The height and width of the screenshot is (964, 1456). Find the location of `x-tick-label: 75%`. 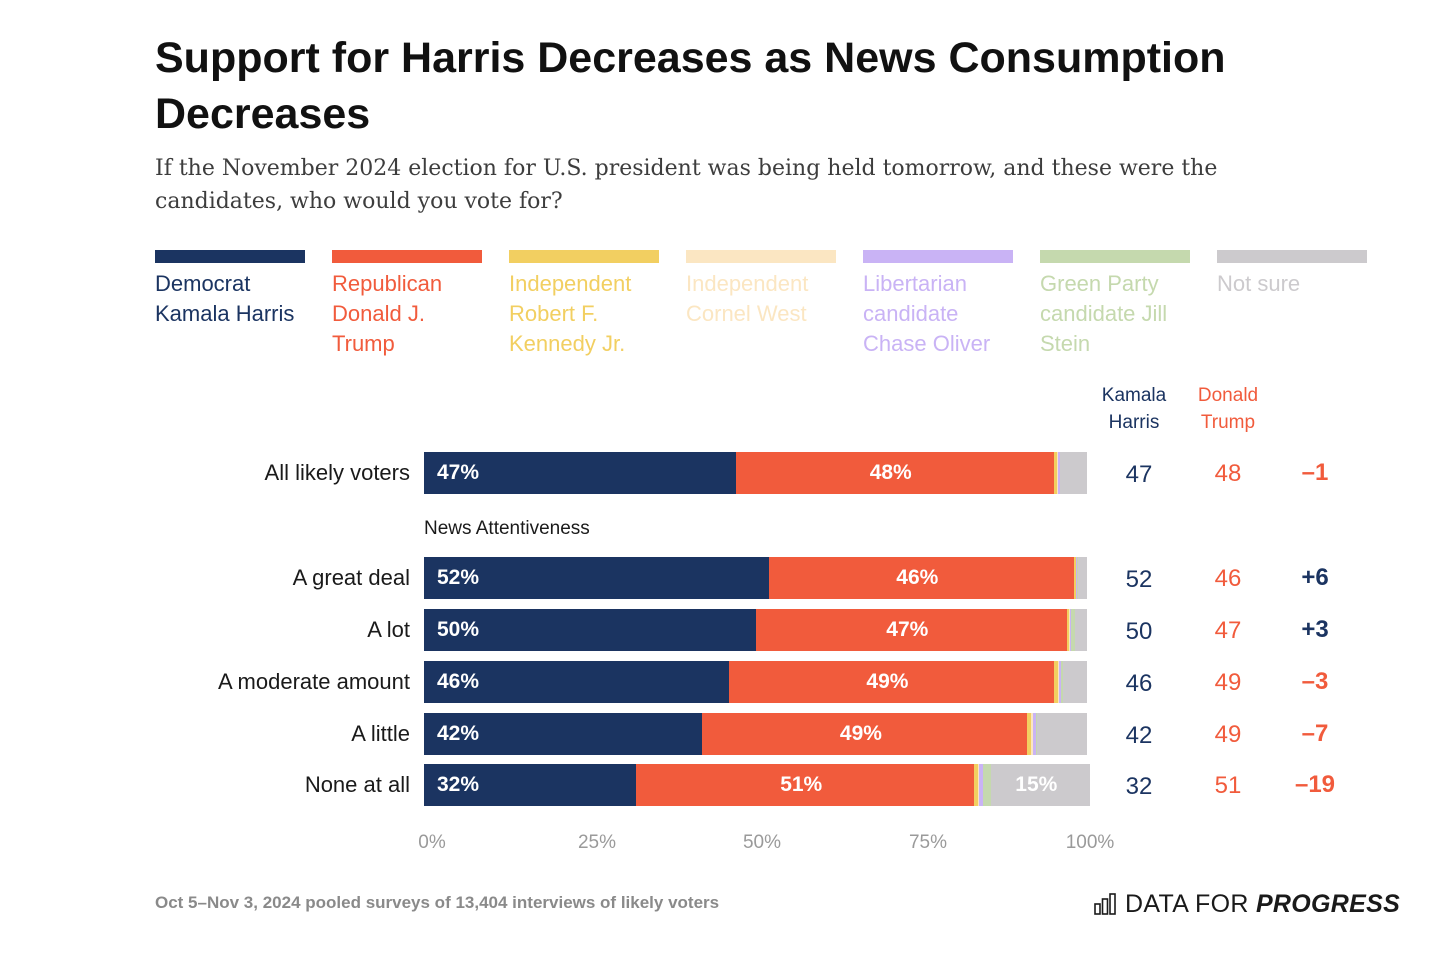

x-tick-label: 75% is located at coordinates (928, 842).